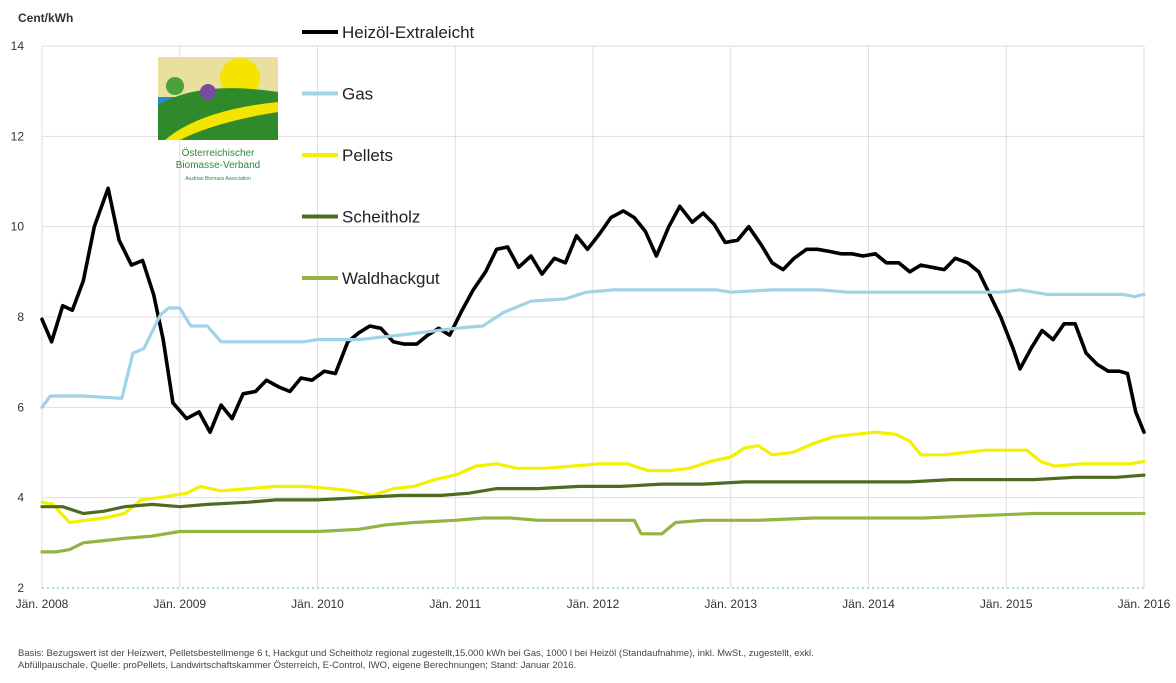  Describe the element at coordinates (20, 407) in the screenshot. I see `y-tick-label: 6` at that location.